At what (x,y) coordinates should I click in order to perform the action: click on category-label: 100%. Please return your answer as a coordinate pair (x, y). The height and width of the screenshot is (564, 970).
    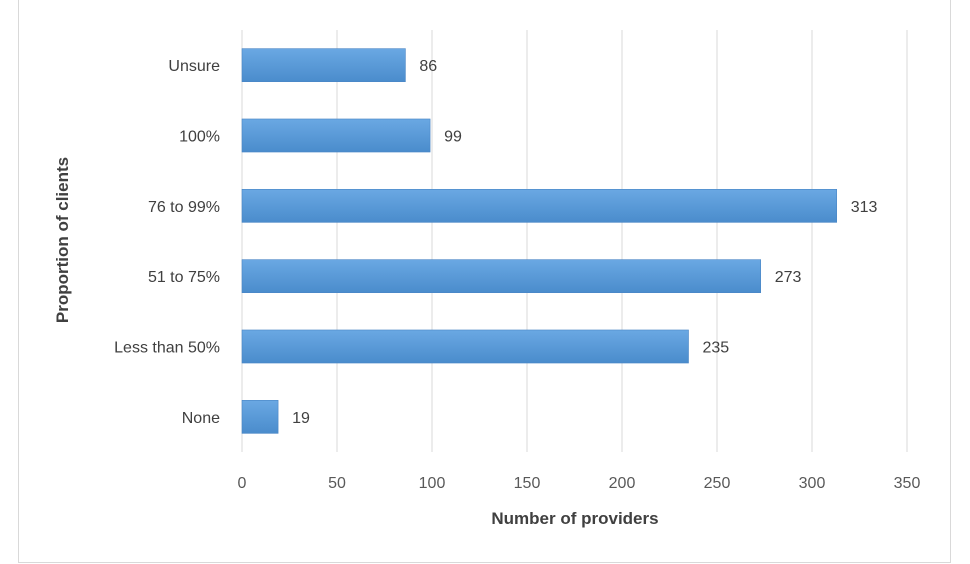
    Looking at the image, I should click on (199, 137).